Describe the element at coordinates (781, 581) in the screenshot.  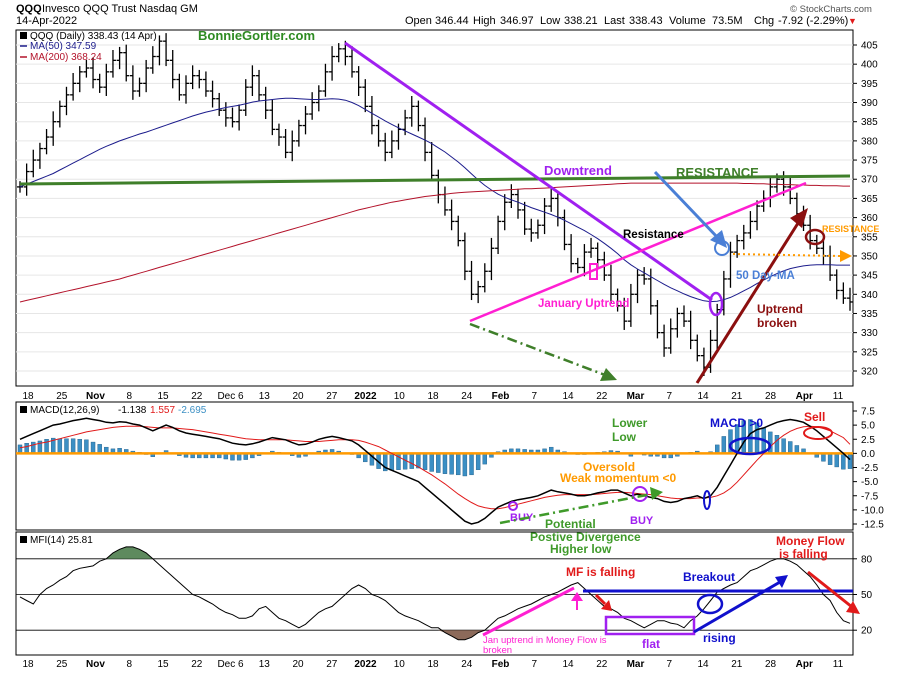
I see `mf-rising-arrow-icon` at that location.